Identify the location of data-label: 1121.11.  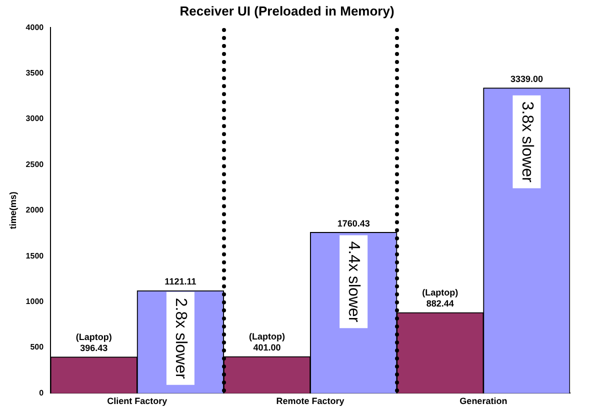
(180, 281).